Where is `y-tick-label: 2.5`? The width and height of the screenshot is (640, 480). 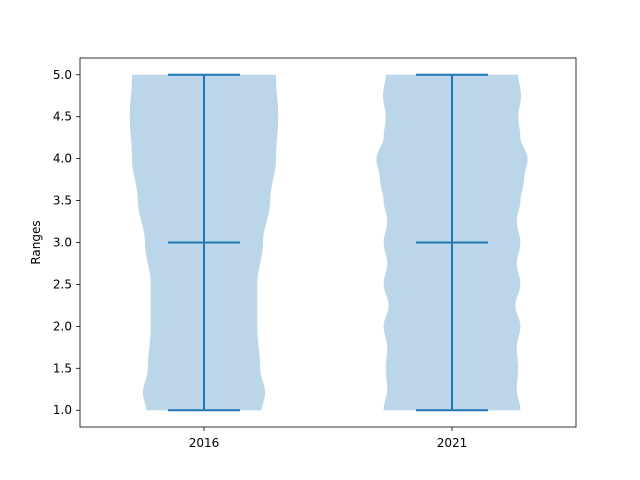 y-tick-label: 2.5 is located at coordinates (62, 284).